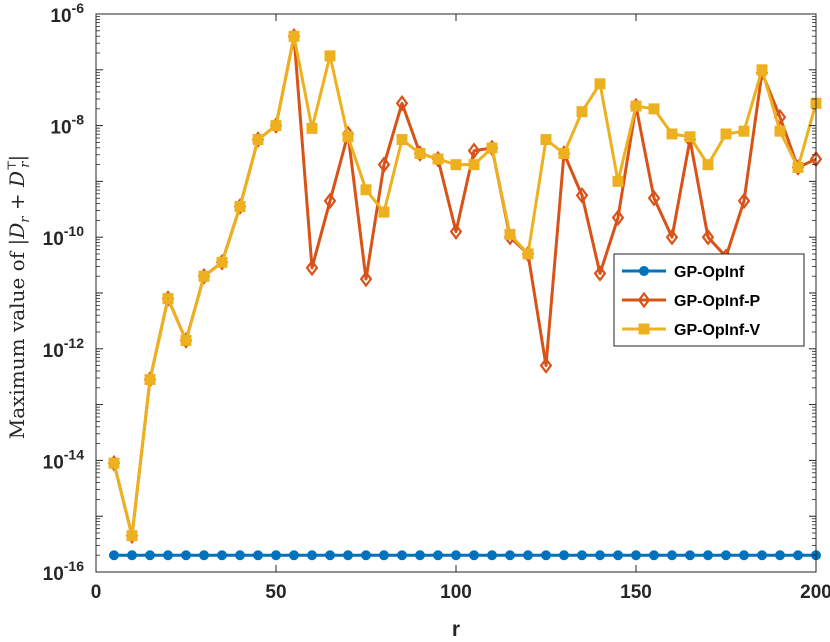 The height and width of the screenshot is (642, 830). I want to click on y-tick-label: 10-14, so click(64, 459).